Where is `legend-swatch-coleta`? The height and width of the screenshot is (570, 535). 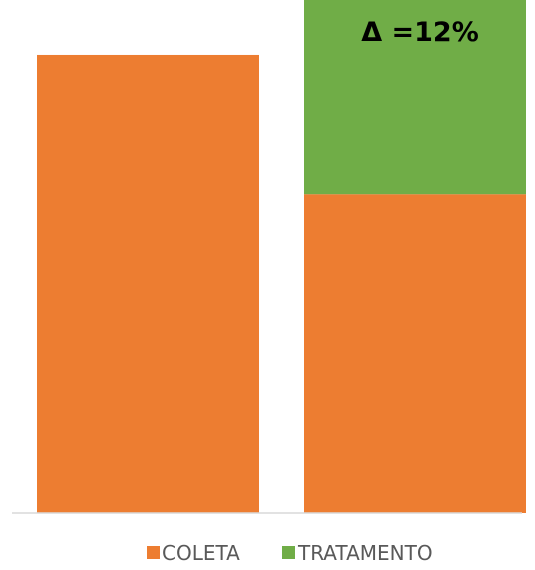
legend-swatch-coleta is located at coordinates (153, 552).